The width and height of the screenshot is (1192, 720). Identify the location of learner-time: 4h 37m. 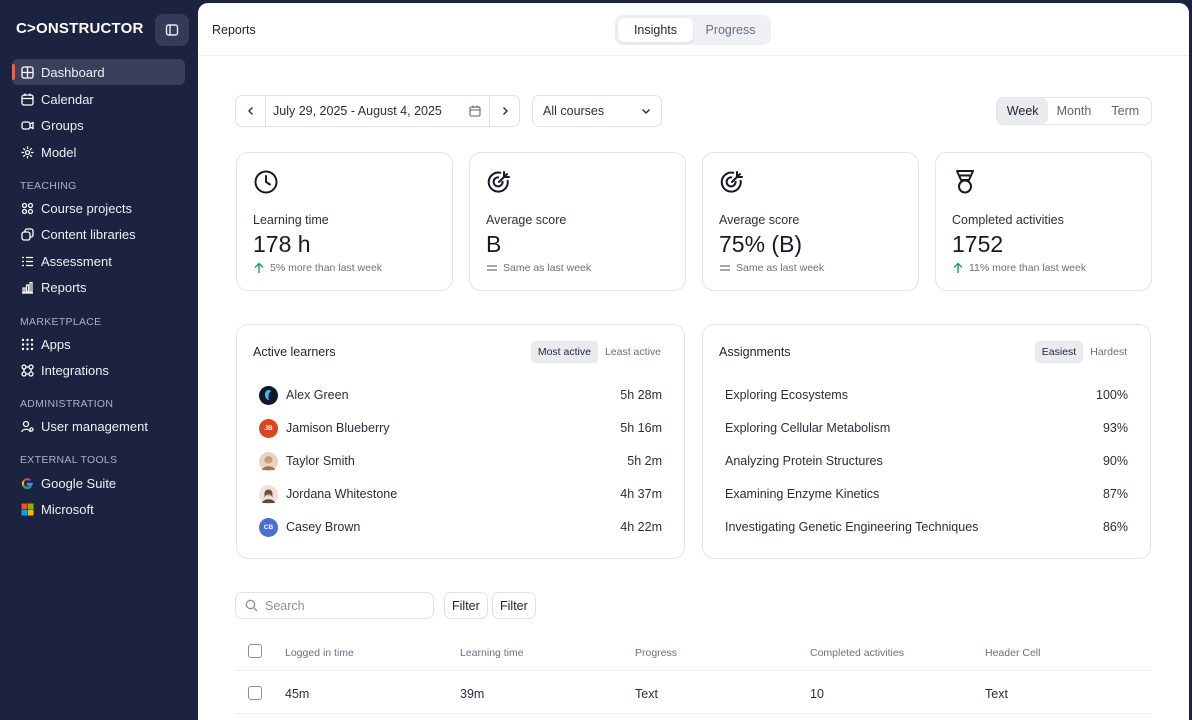
(641, 494).